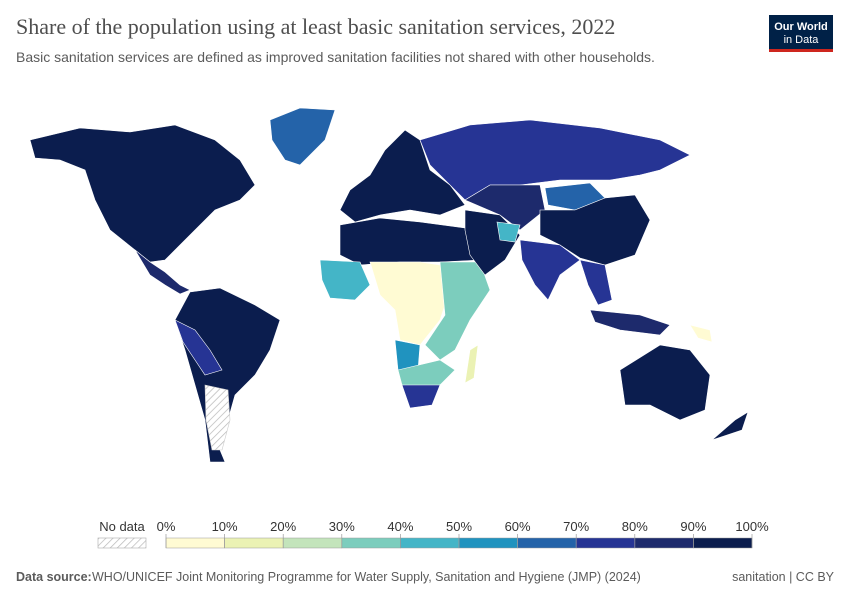 The height and width of the screenshot is (600, 850). I want to click on legend-tick-label: 50%, so click(459, 526).